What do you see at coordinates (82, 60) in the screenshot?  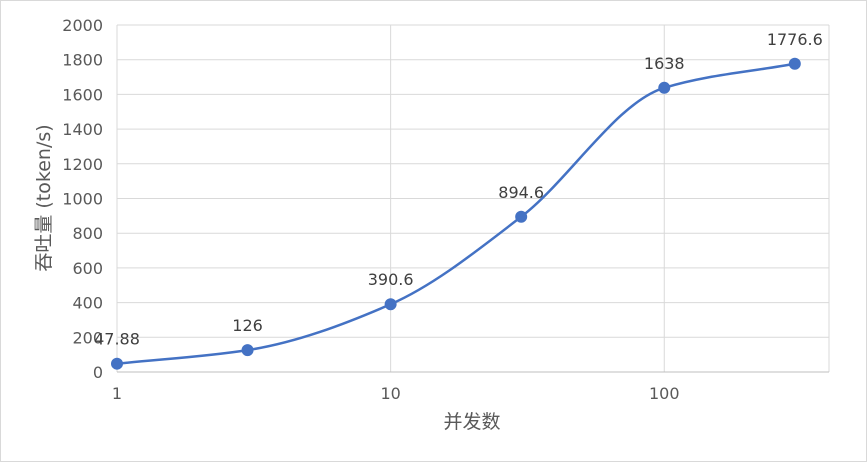 I see `y-tick-label: 1800` at bounding box center [82, 60].